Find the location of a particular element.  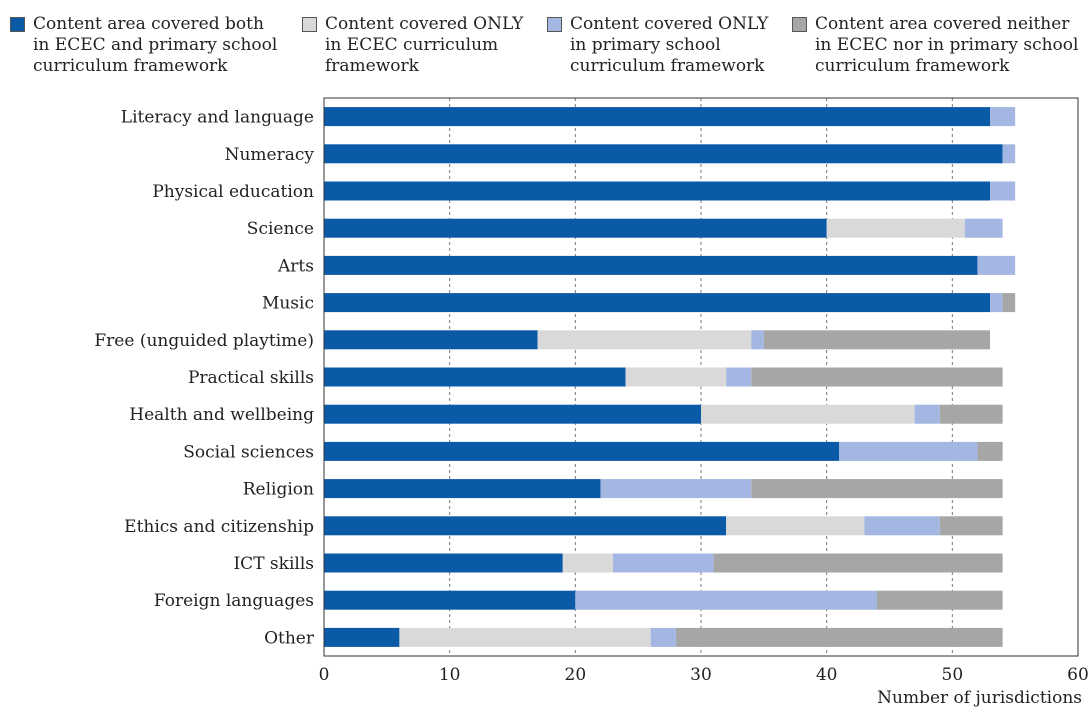

x-axis-ticks: 0 10 20 30 40 50 60 is located at coordinates (704, 675).